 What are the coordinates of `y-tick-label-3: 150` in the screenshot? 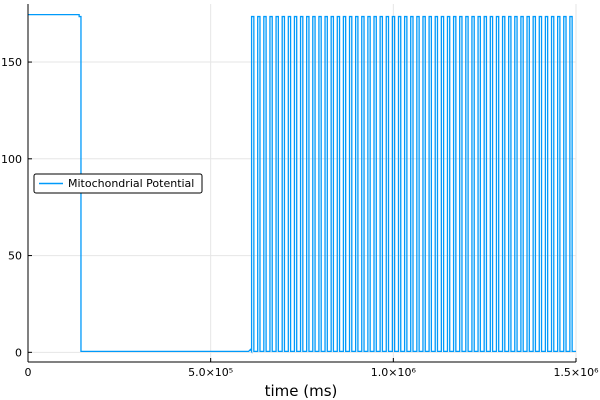 It's located at (11, 62).